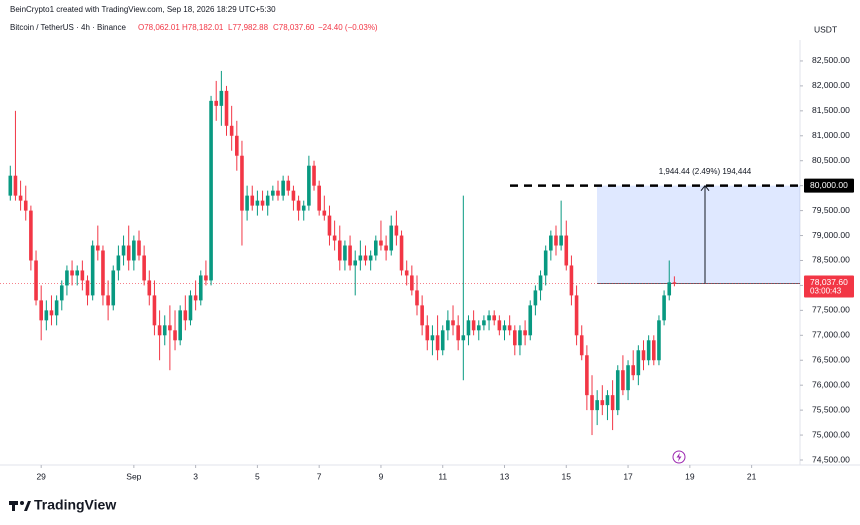  What do you see at coordinates (319, 476) in the screenshot?
I see `x-tick-label: 7` at bounding box center [319, 476].